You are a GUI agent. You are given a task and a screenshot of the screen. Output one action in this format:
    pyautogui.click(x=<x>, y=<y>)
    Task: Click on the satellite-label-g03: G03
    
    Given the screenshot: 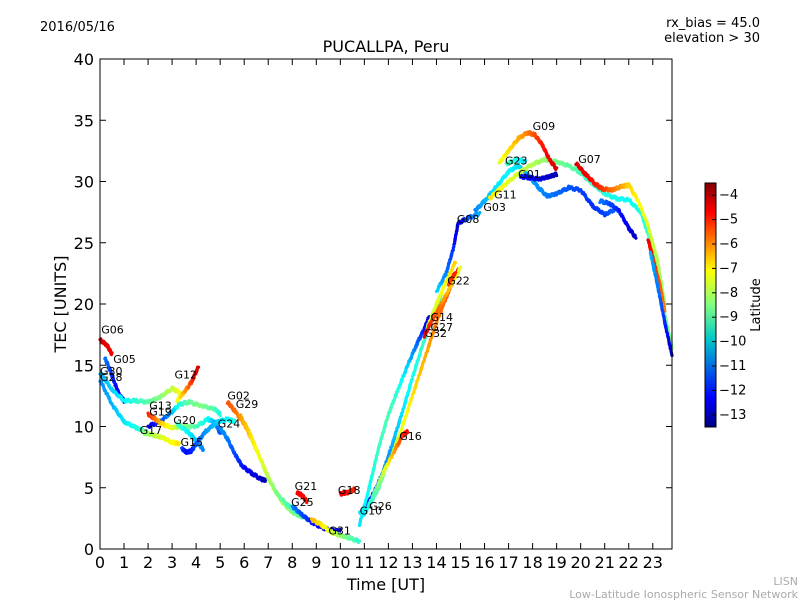 What is the action you would take?
    pyautogui.click(x=494, y=207)
    